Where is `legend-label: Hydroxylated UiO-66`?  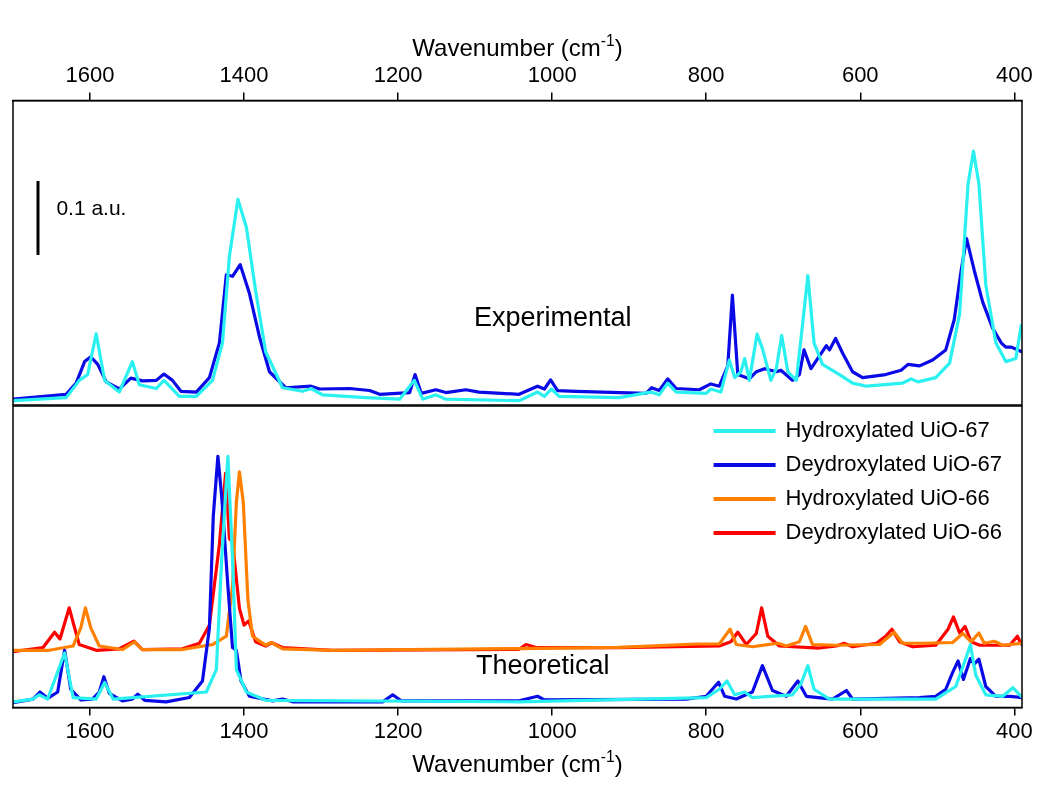 legend-label: Hydroxylated UiO-66 is located at coordinates (887, 498).